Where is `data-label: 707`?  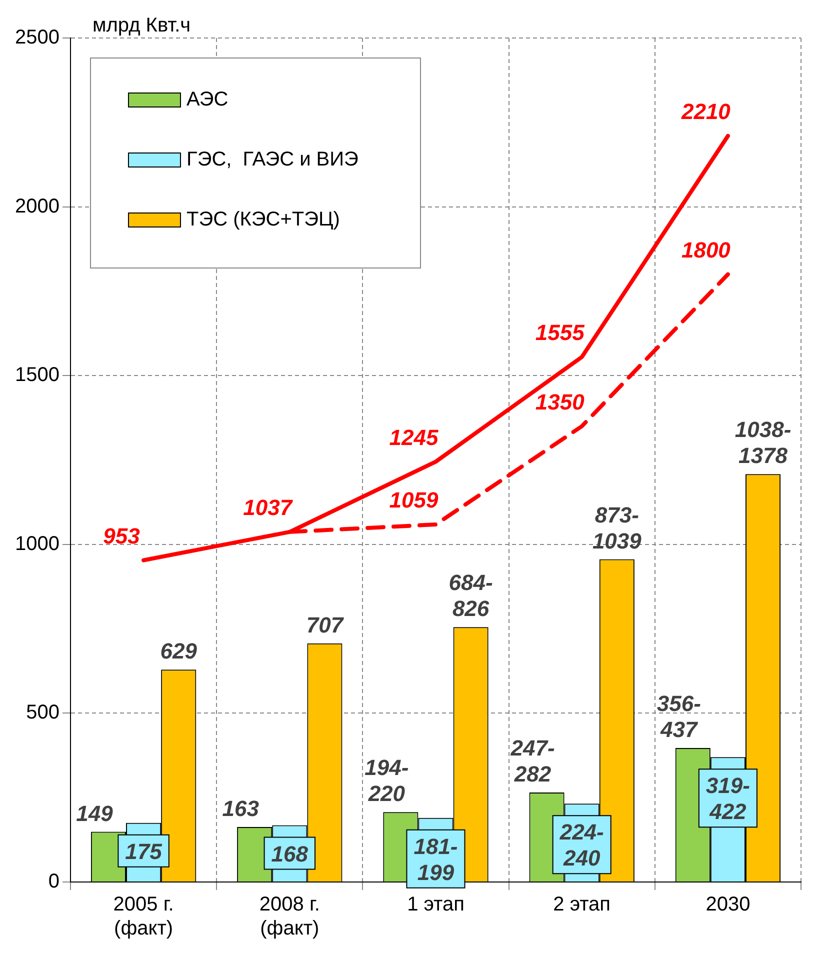
data-label: 707 is located at coordinates (325, 625).